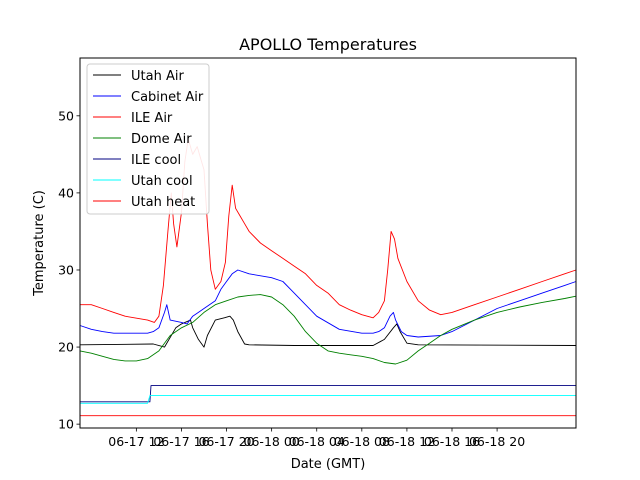  I want to click on x-tick-label: 06-18 20, so click(497, 441).